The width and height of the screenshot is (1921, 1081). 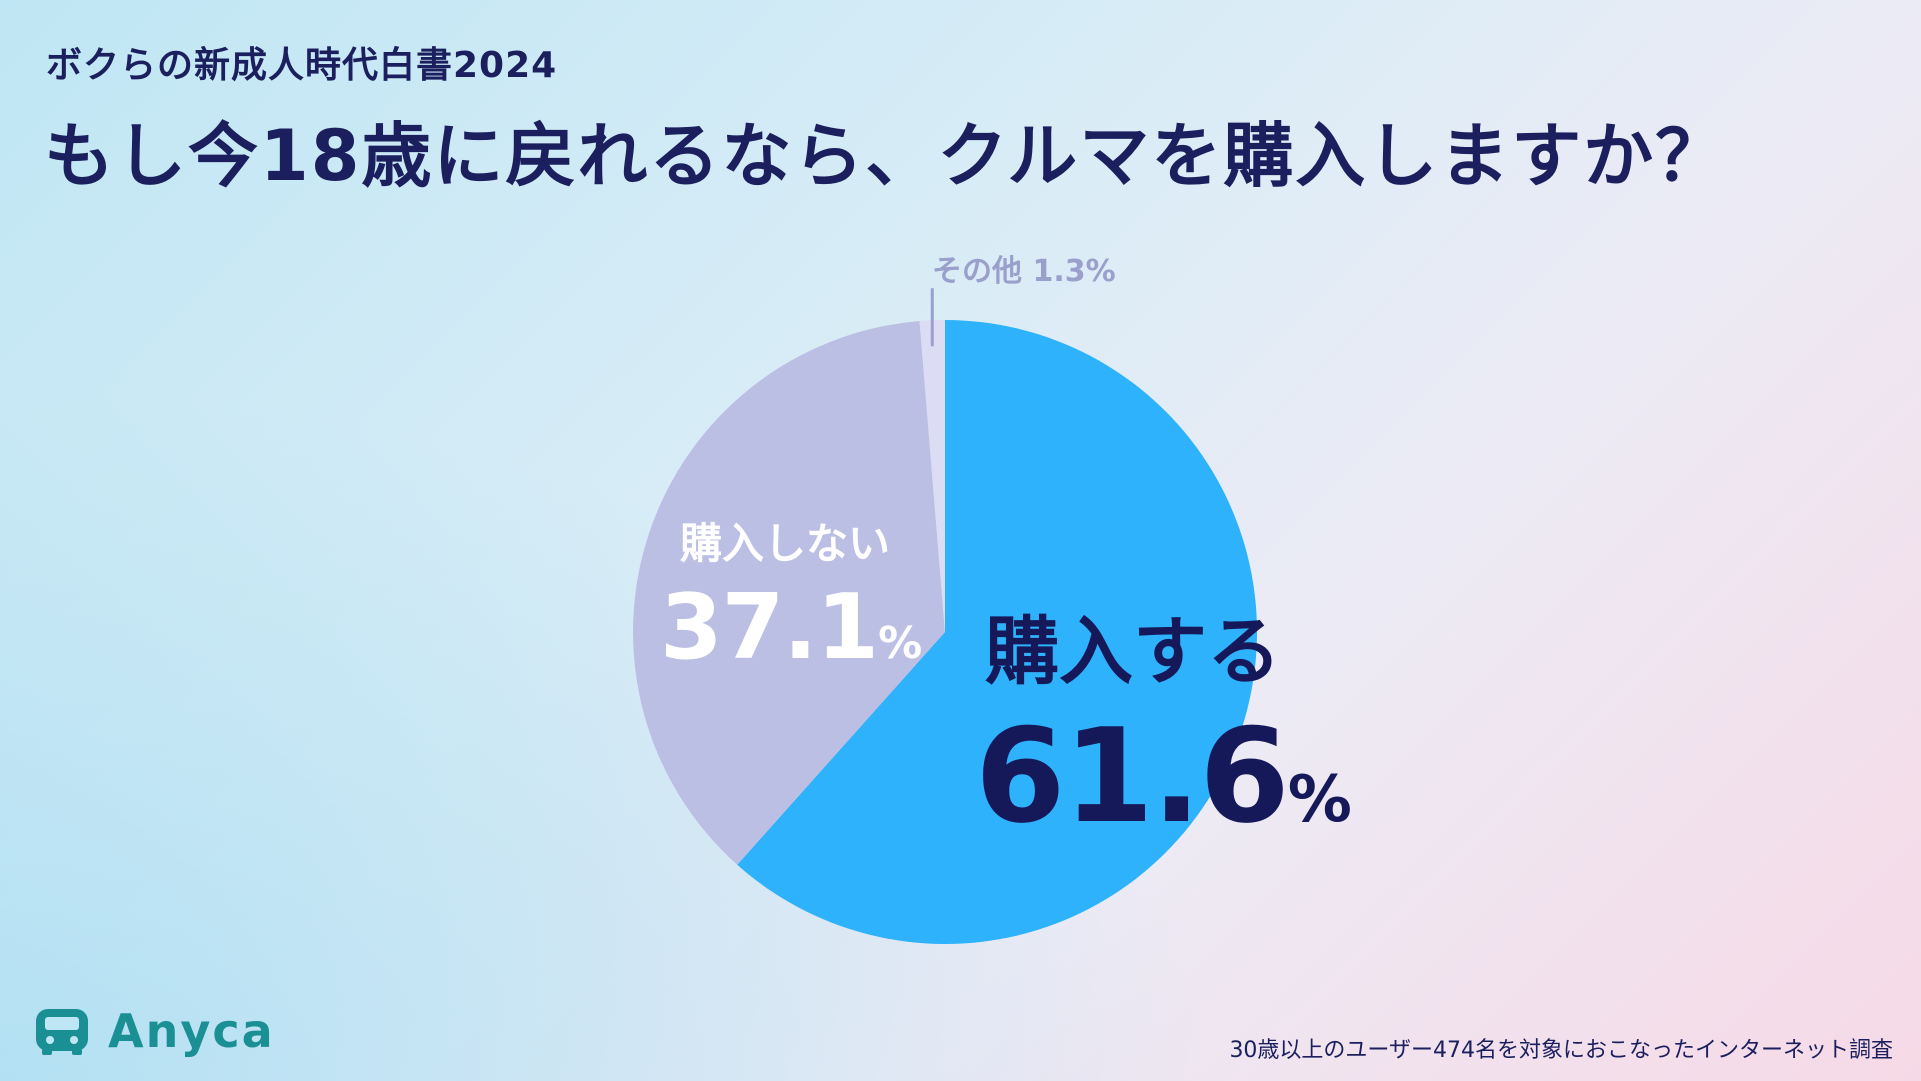 I want to click on brand-name: Anyca, so click(x=191, y=1031).